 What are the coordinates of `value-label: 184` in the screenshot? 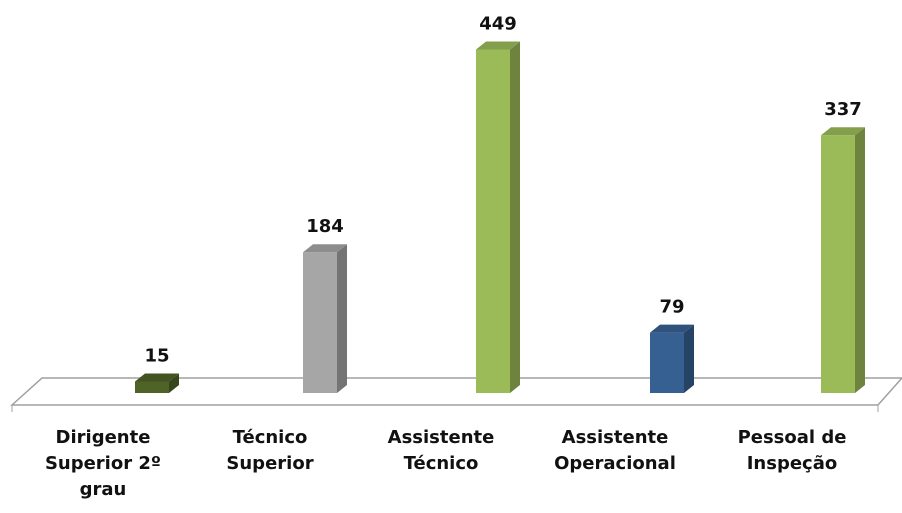 It's located at (325, 226).